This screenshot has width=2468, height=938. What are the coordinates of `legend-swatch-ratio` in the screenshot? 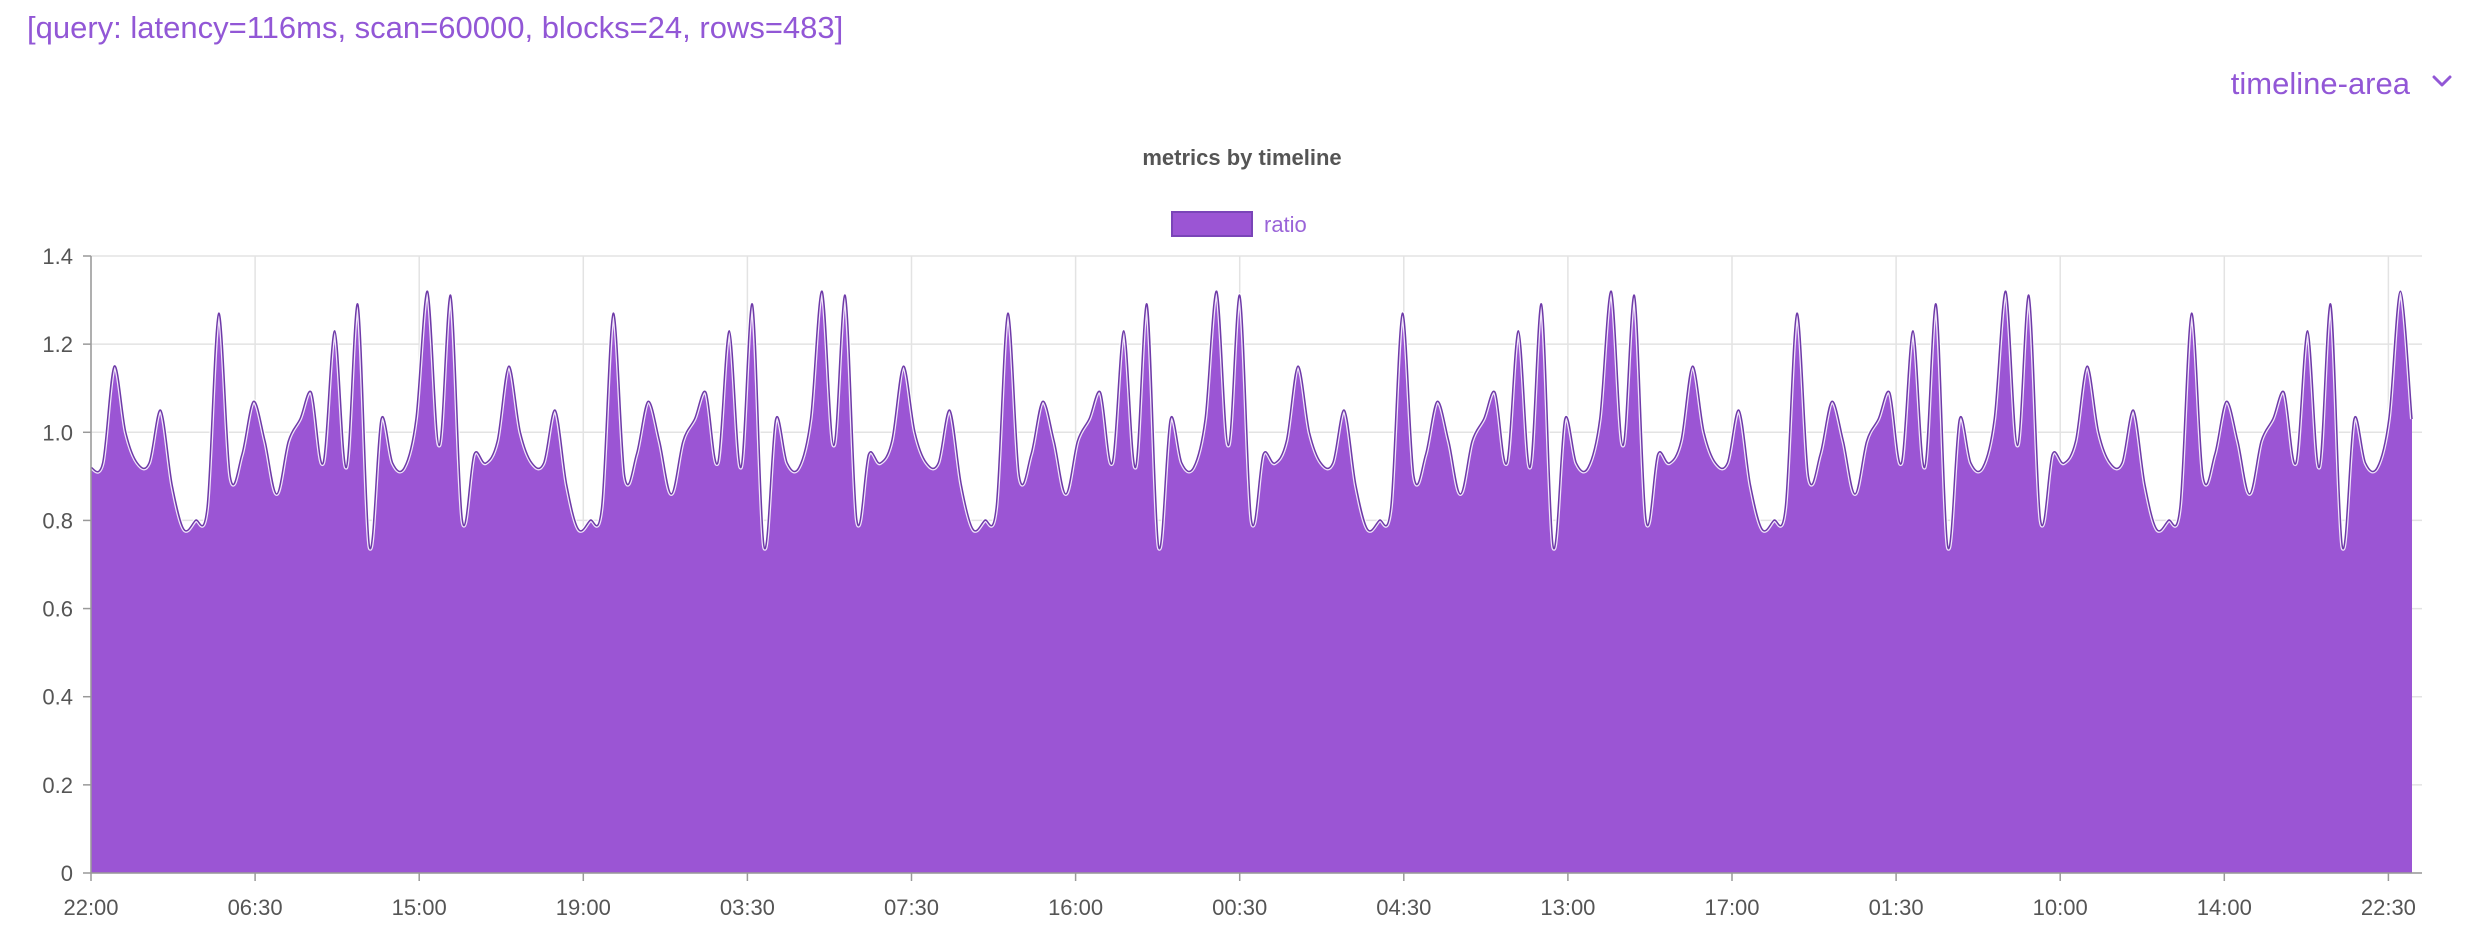 It's located at (1212, 224).